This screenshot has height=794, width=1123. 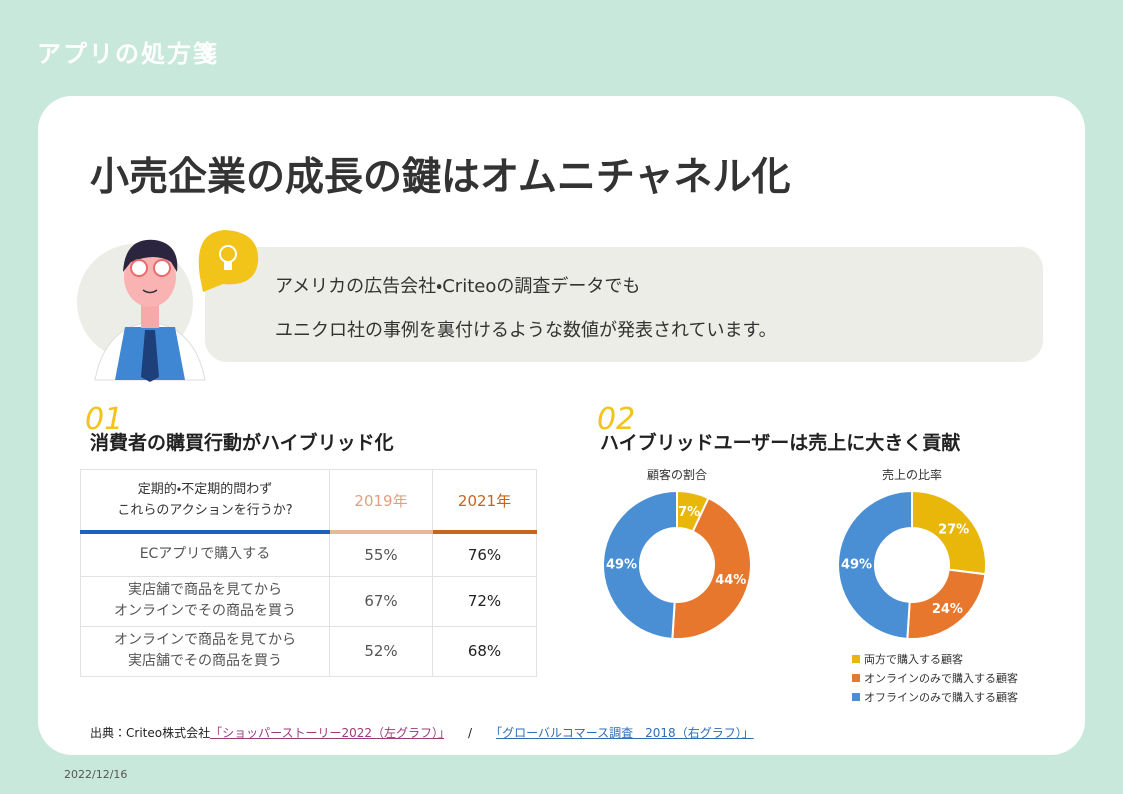 I want to click on section-title: 消費者の購買行動がハイブリッド化, so click(x=242, y=443).